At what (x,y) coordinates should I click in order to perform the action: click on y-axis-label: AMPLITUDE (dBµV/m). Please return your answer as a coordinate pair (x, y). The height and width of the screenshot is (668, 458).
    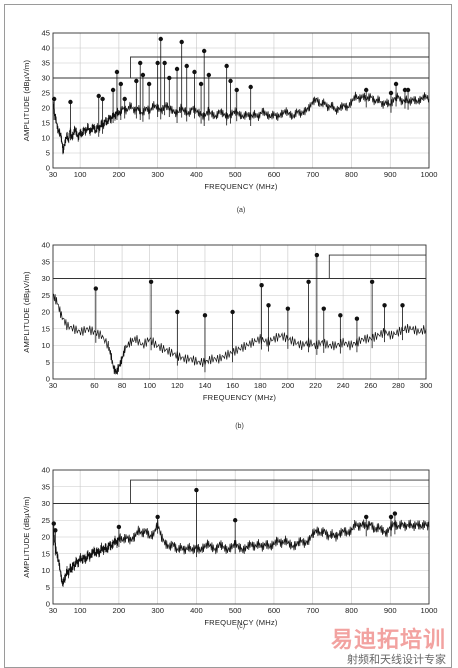
    Looking at the image, I should click on (26, 312).